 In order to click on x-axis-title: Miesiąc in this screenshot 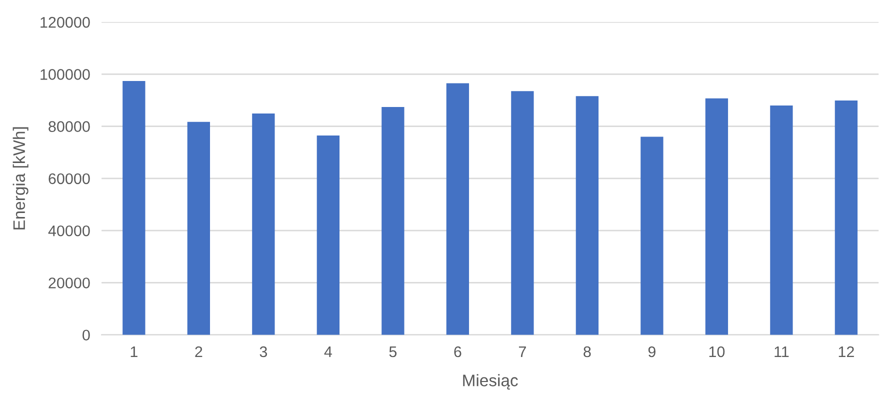, I will do `click(490, 382)`.